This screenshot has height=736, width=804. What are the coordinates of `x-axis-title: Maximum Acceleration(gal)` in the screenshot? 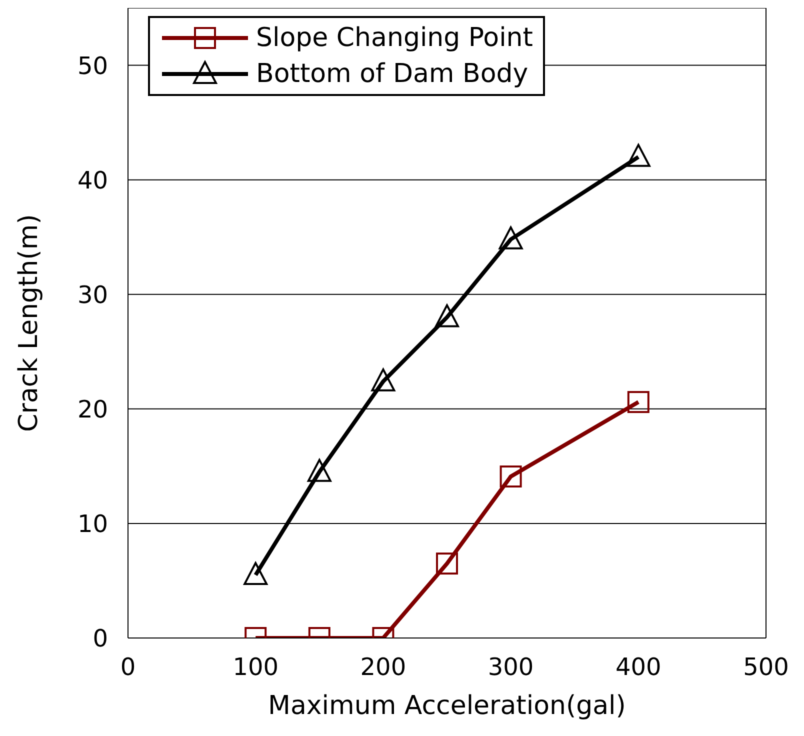 It's located at (447, 706).